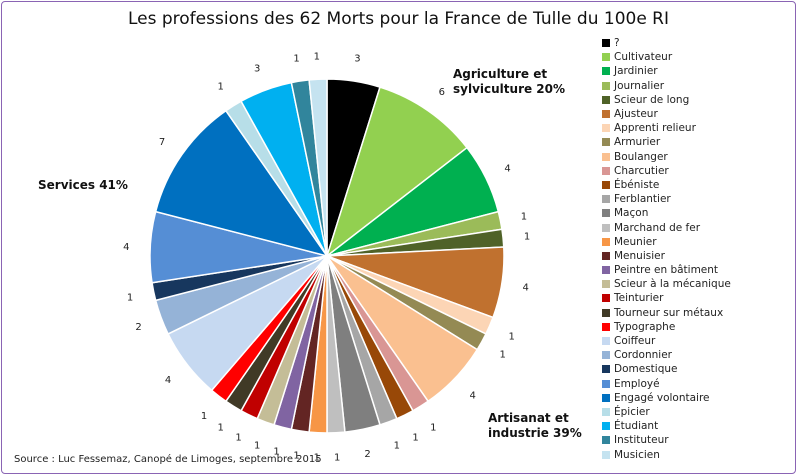 Image resolution: width=797 pixels, height=475 pixels. I want to click on value-label-ebeniste: 1, so click(415, 438).